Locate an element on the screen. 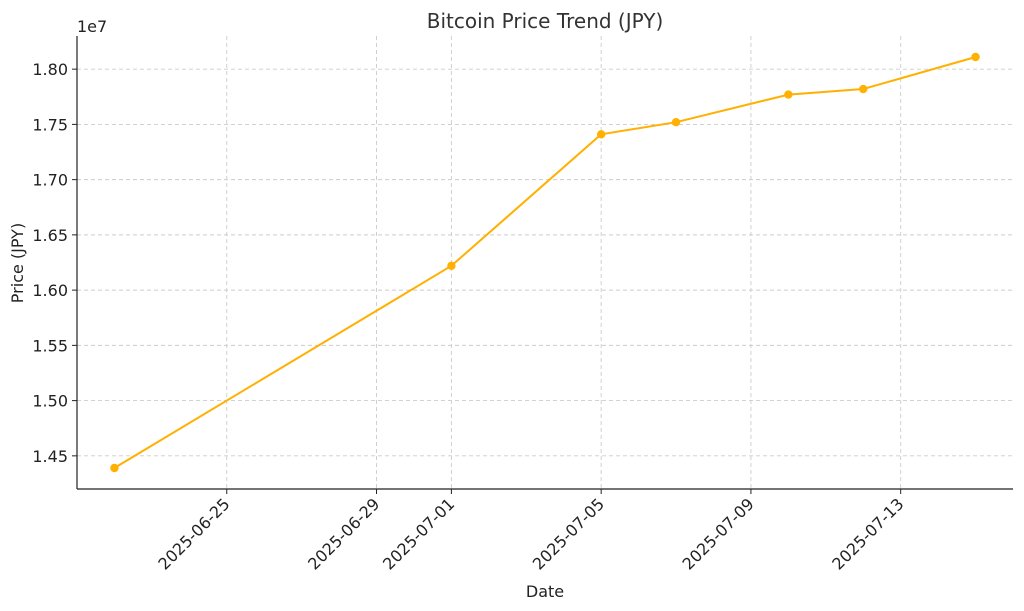 Image resolution: width=1024 pixels, height=611 pixels. x-tick-label: 2025-07-05 is located at coordinates (568, 533).